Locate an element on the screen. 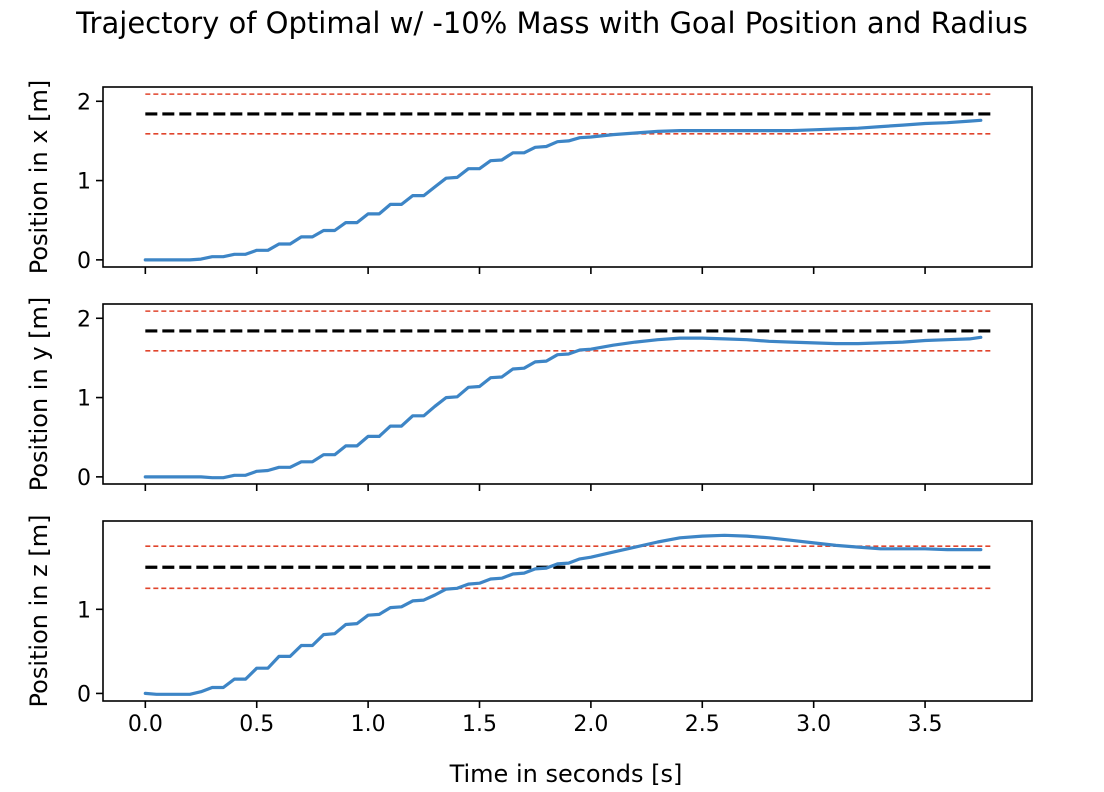 This screenshot has height=792, width=1104. x-axis-label: Time in seconds [s] is located at coordinates (566, 774).